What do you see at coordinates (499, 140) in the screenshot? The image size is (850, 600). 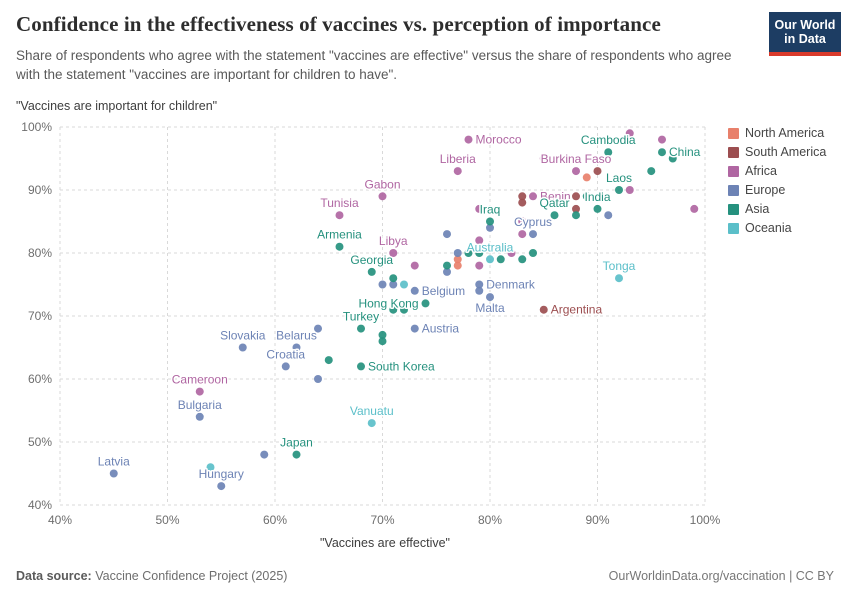 I see `country-label: Morocco` at bounding box center [499, 140].